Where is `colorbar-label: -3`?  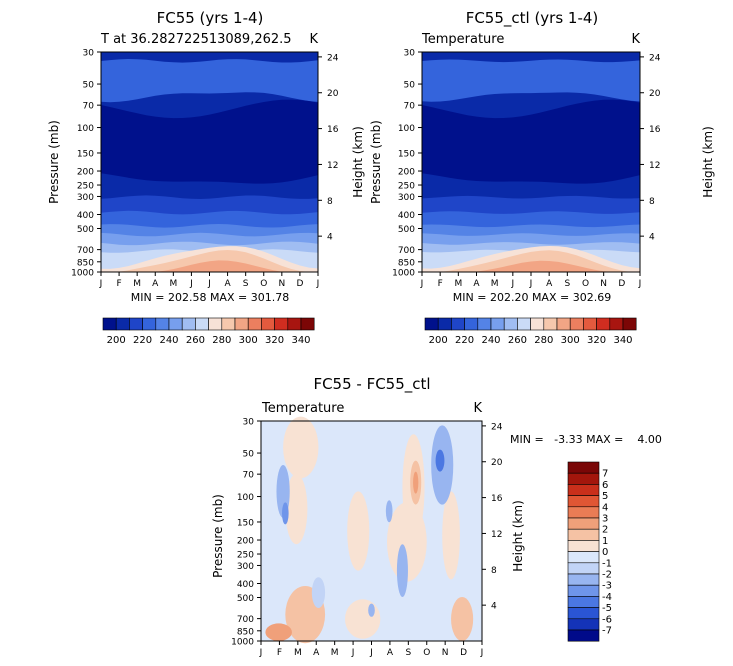 colorbar-label: -3 is located at coordinates (607, 586).